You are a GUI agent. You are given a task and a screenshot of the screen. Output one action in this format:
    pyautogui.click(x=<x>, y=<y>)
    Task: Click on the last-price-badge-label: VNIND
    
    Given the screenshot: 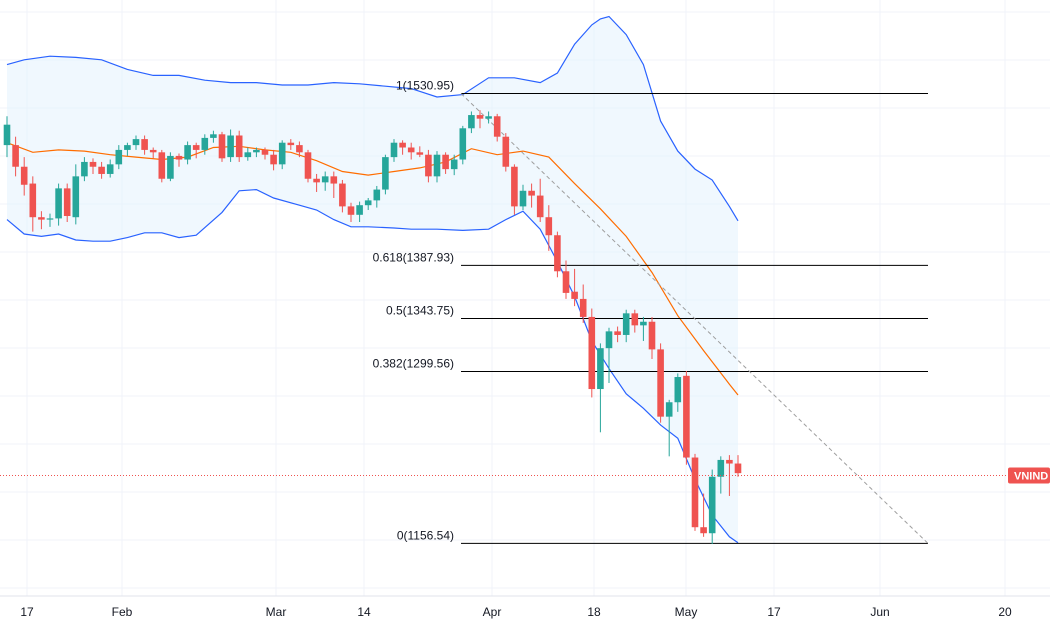 What is the action you would take?
    pyautogui.click(x=1031, y=477)
    